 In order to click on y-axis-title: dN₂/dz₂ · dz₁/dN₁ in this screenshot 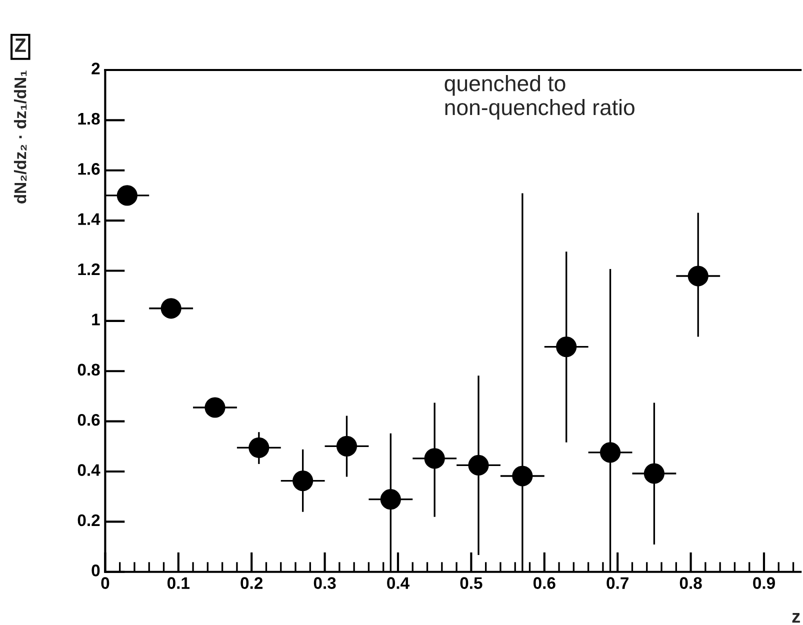, I will do `click(20, 137)`.